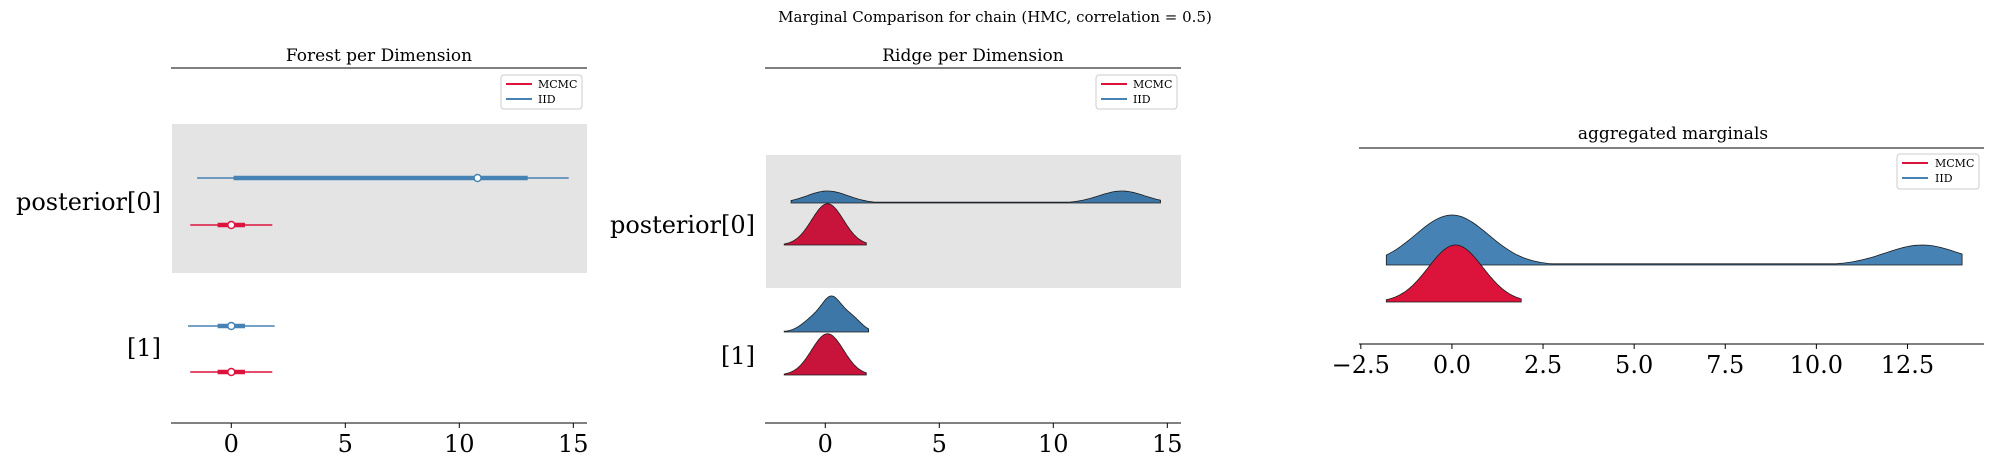 The width and height of the screenshot is (1990, 469). I want to click on ridge-1-iid-density, so click(826, 314).